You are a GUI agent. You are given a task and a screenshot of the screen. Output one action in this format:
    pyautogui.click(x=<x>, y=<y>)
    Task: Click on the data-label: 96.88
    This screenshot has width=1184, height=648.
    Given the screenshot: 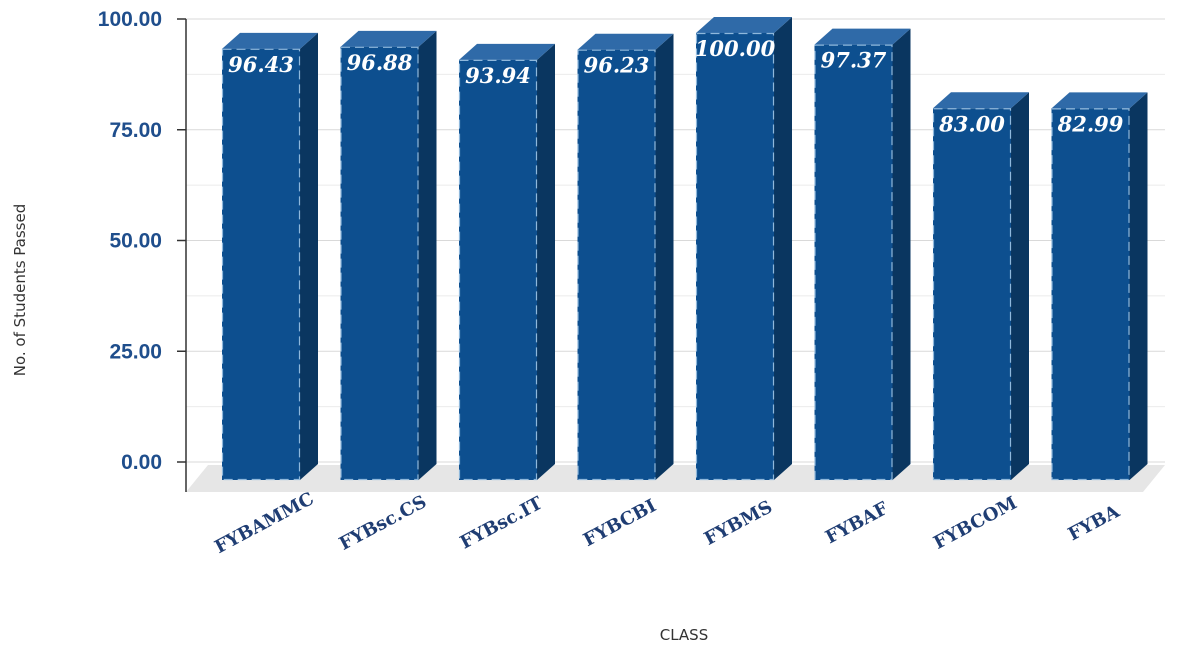 What is the action you would take?
    pyautogui.click(x=380, y=62)
    